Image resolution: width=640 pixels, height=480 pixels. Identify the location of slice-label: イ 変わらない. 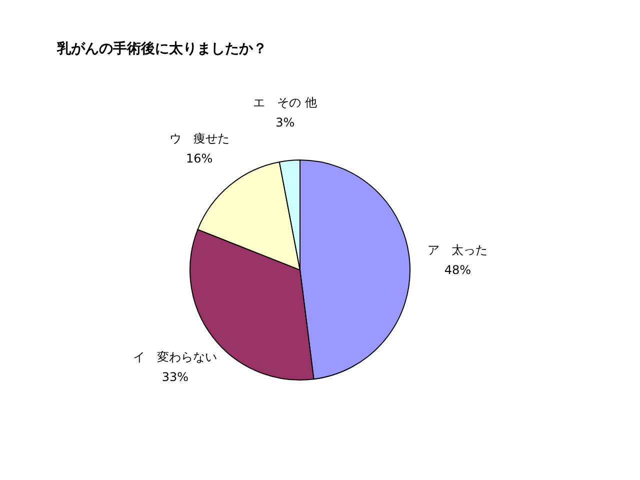
(175, 357).